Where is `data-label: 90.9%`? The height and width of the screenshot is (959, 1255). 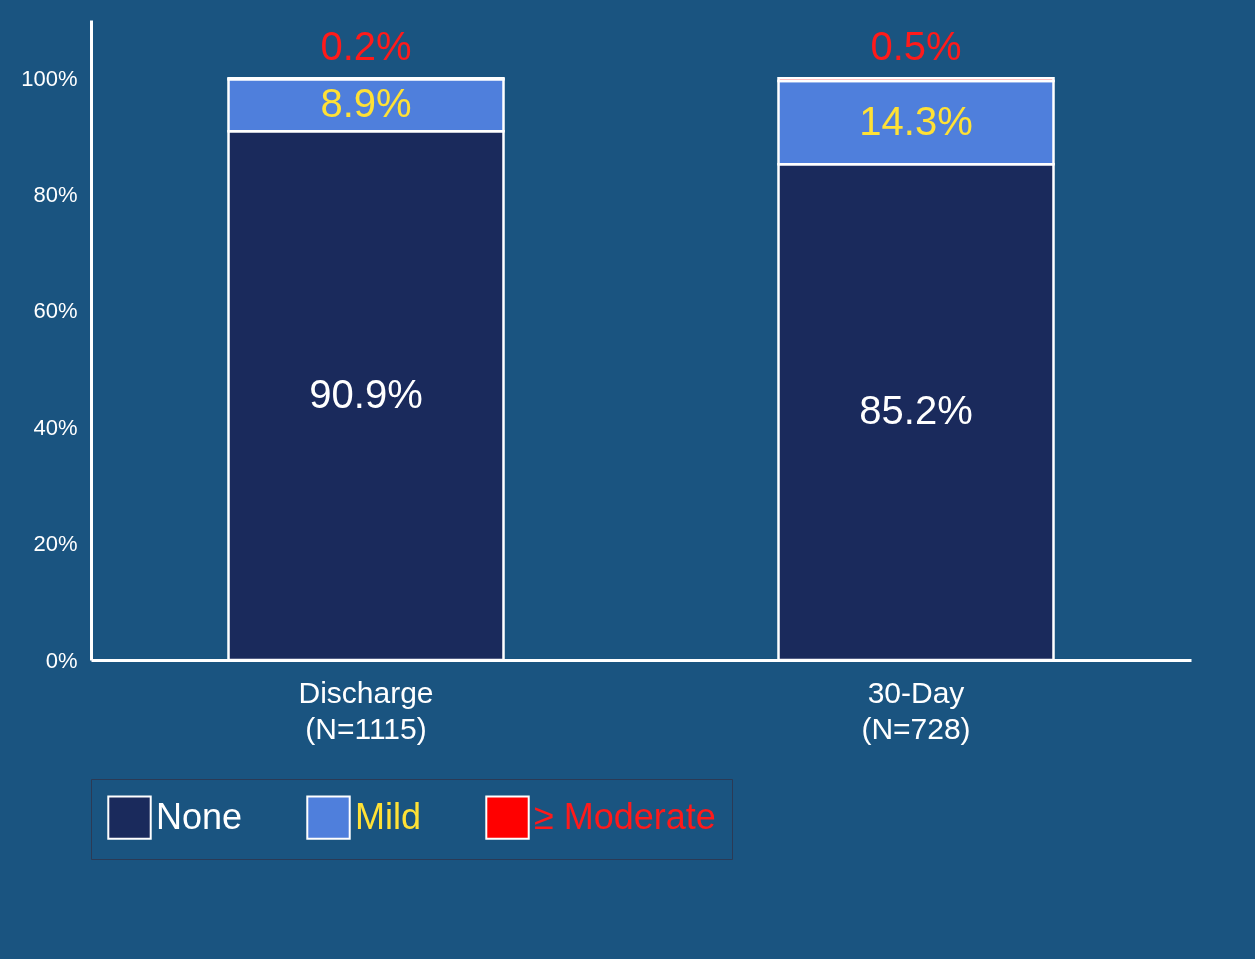
data-label: 90.9% is located at coordinates (366, 393).